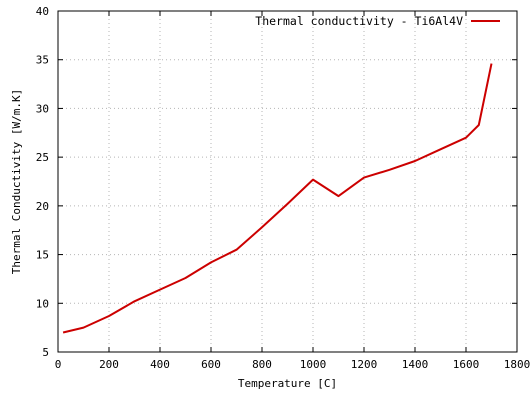  I want to click on x-tick-label: 600, so click(211, 364).